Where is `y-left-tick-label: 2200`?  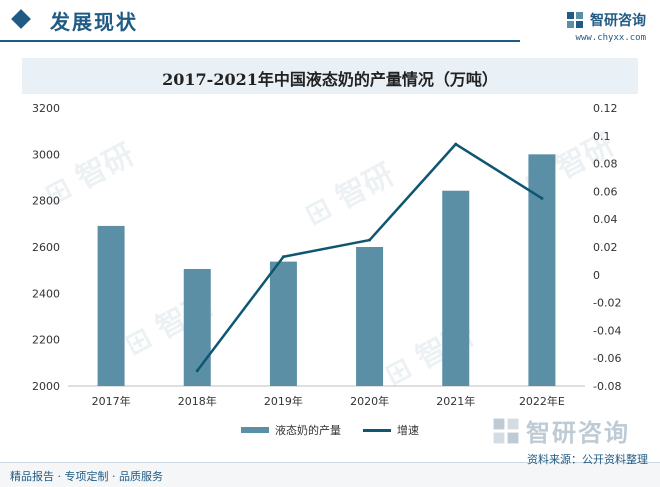
y-left-tick-label: 2200 is located at coordinates (46, 340).